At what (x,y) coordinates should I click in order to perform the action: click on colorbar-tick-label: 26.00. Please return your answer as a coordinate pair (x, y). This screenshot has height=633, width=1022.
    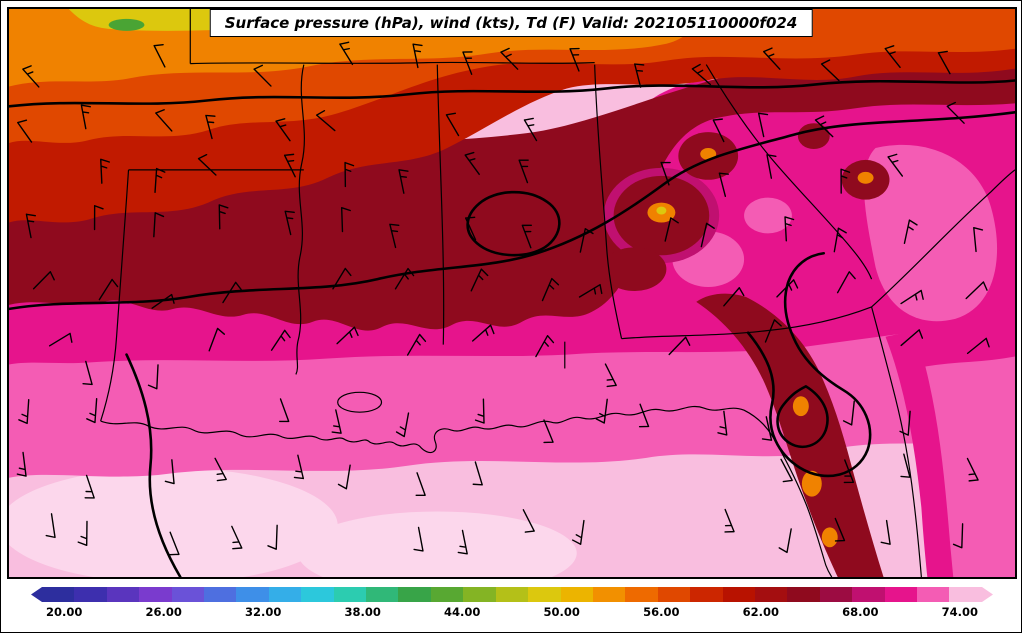
    Looking at the image, I should click on (163, 612).